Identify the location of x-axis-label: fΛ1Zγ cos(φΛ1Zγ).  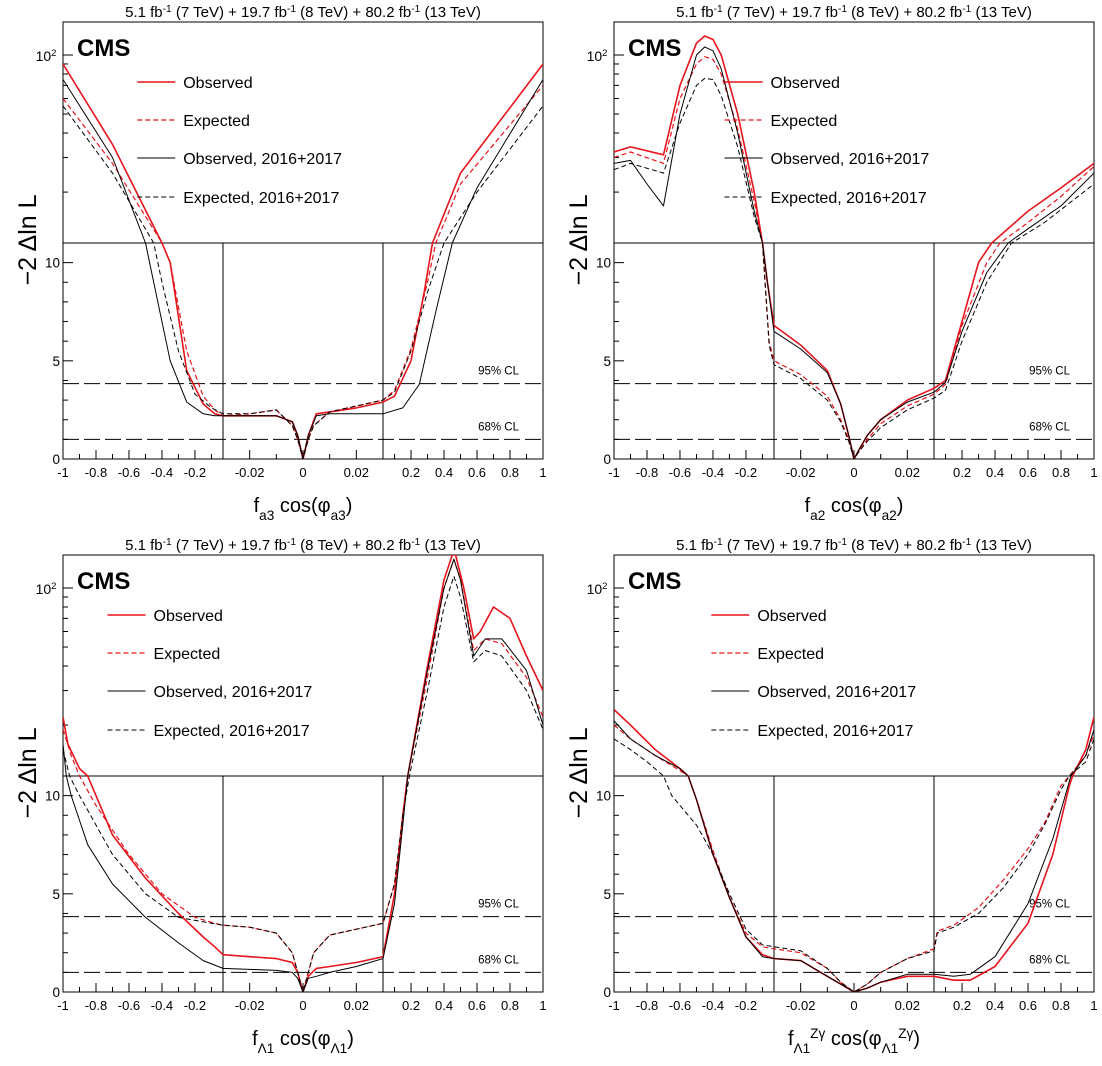
(854, 1041).